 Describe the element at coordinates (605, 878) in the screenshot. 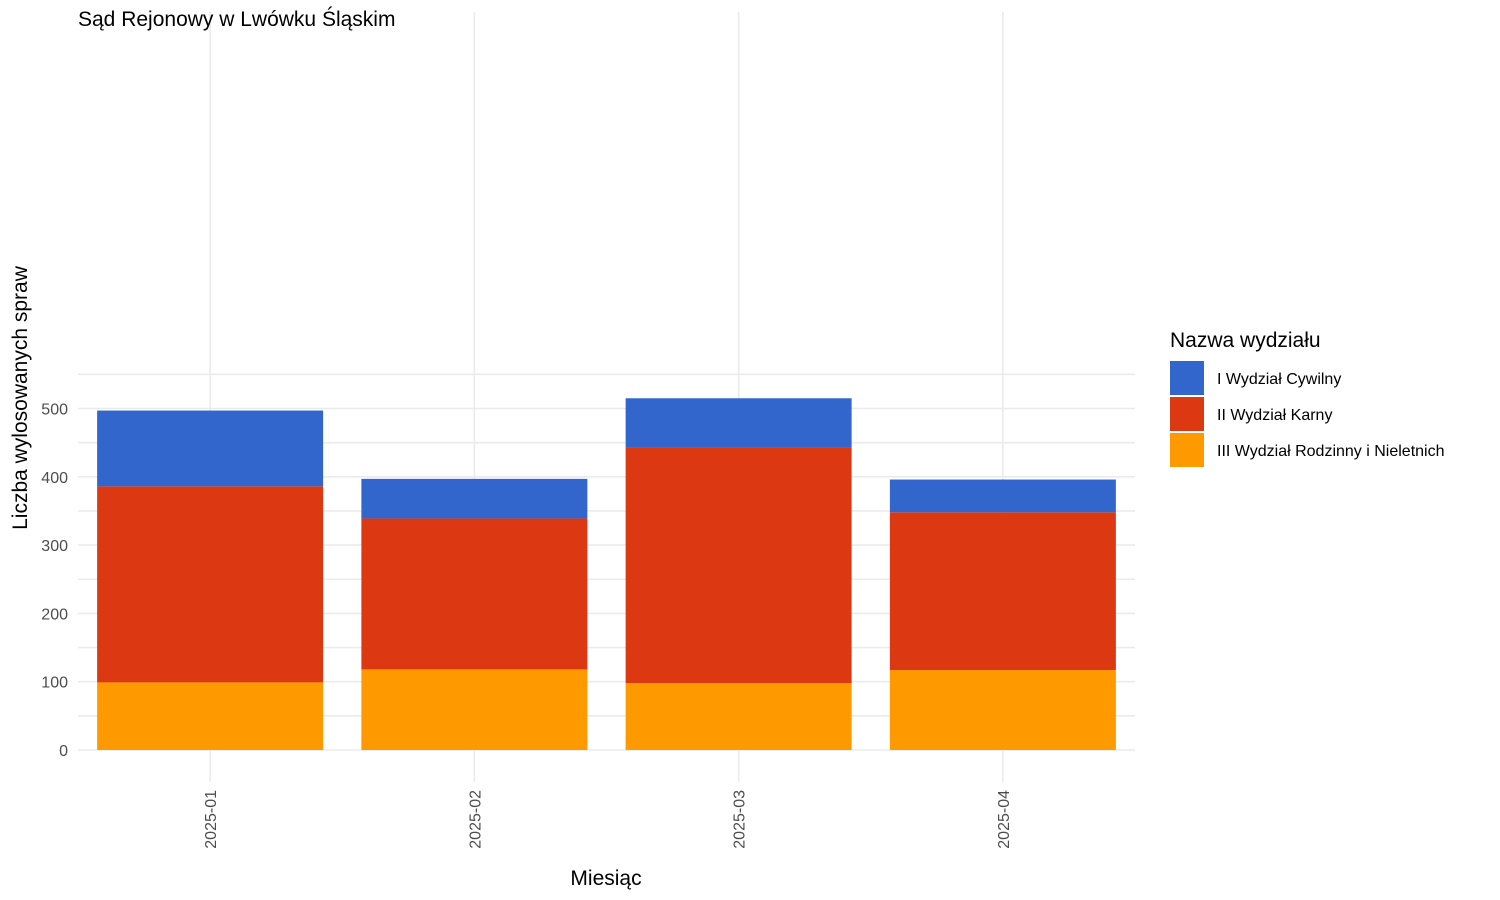

I see `x-axis-title: Miesiąc` at that location.